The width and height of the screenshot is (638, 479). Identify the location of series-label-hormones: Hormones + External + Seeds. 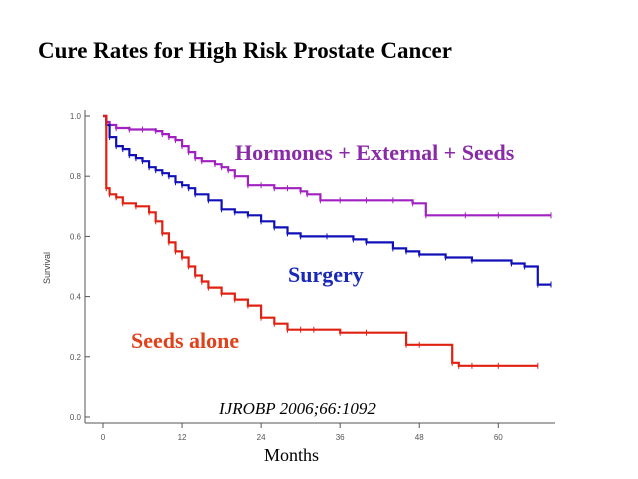
(375, 152).